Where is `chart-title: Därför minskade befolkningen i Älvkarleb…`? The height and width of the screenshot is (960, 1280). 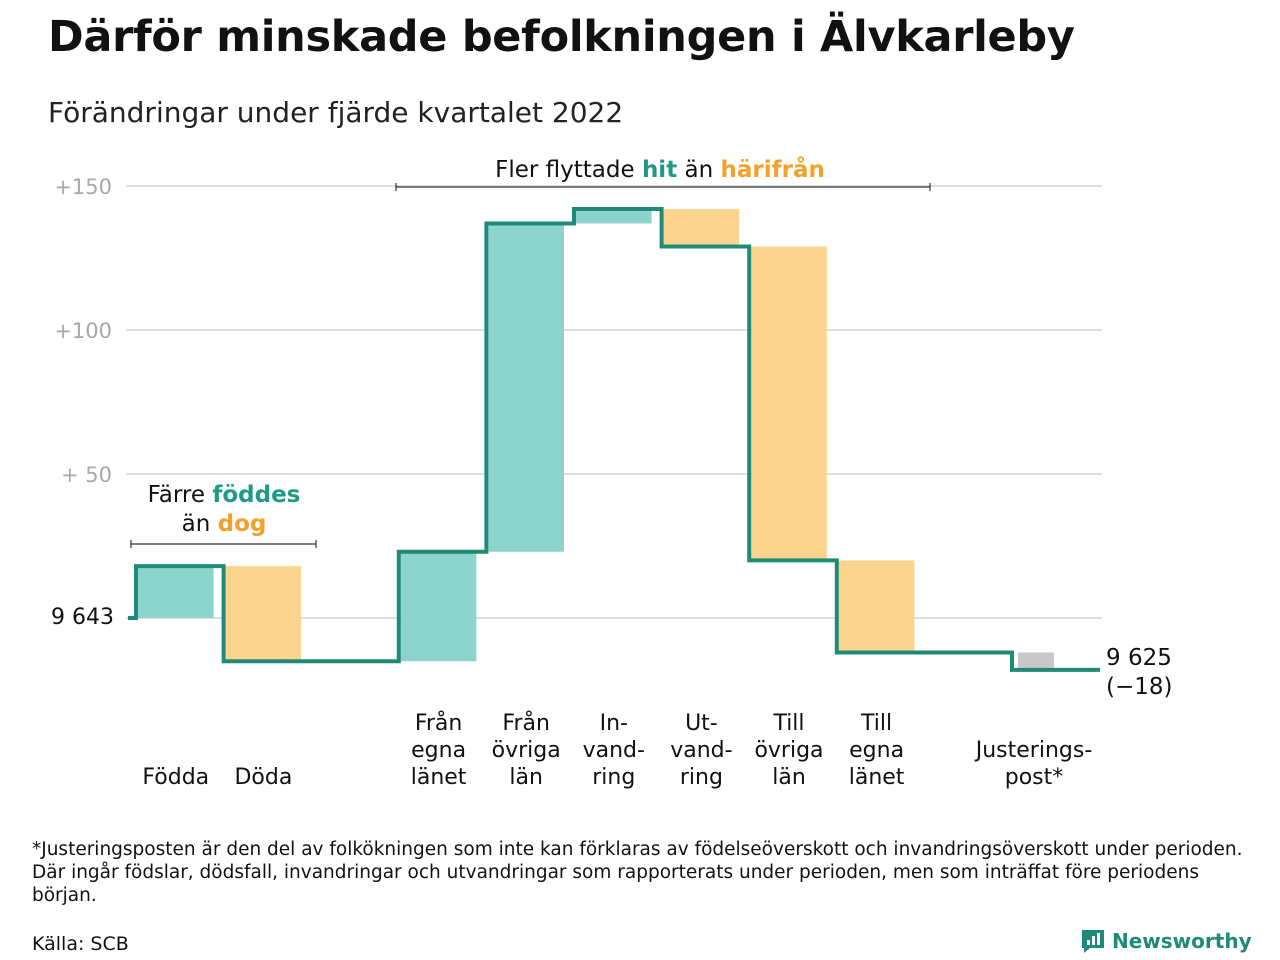
chart-title: Därför minskade befolkningen i Älvkarleb… is located at coordinates (561, 37).